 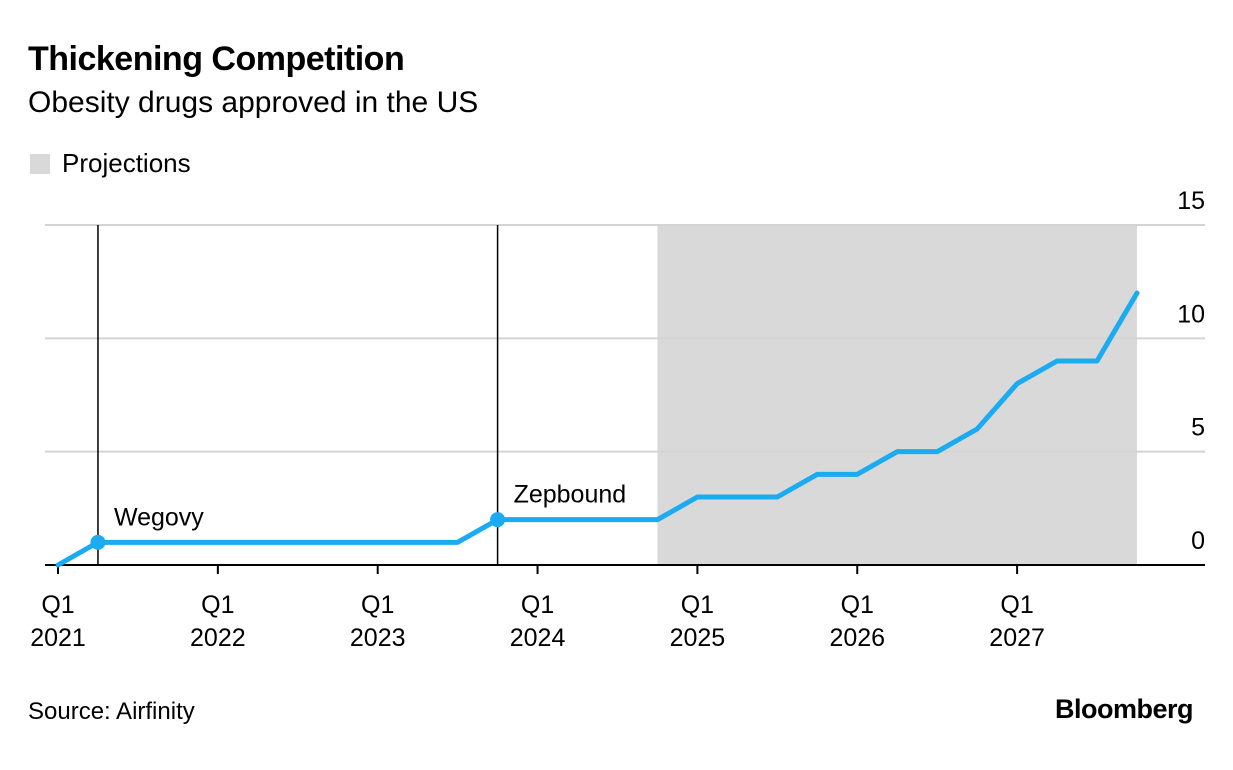 I want to click on x-tick-year-2022: 2022, so click(x=218, y=638).